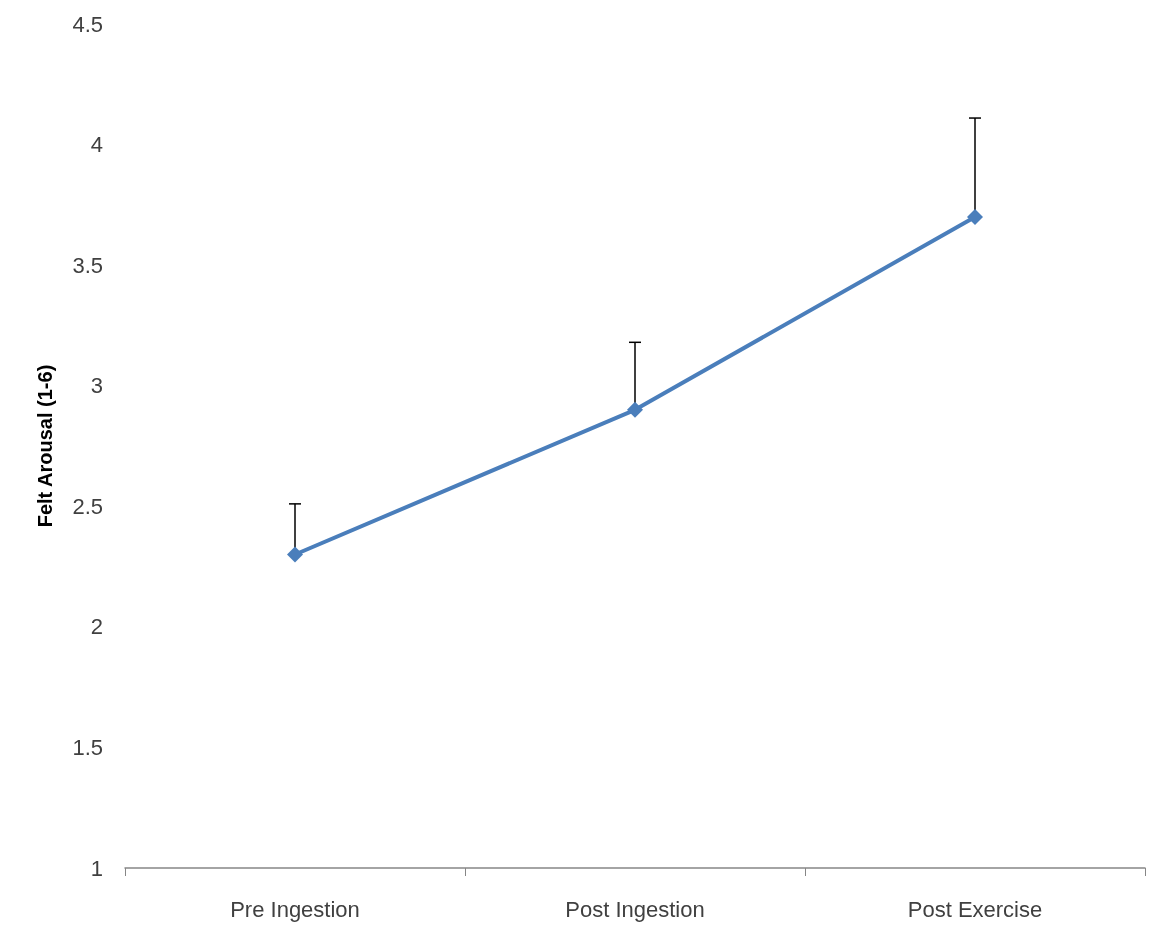 The width and height of the screenshot is (1150, 929). I want to click on y-tick-label: 4, so click(96, 145).